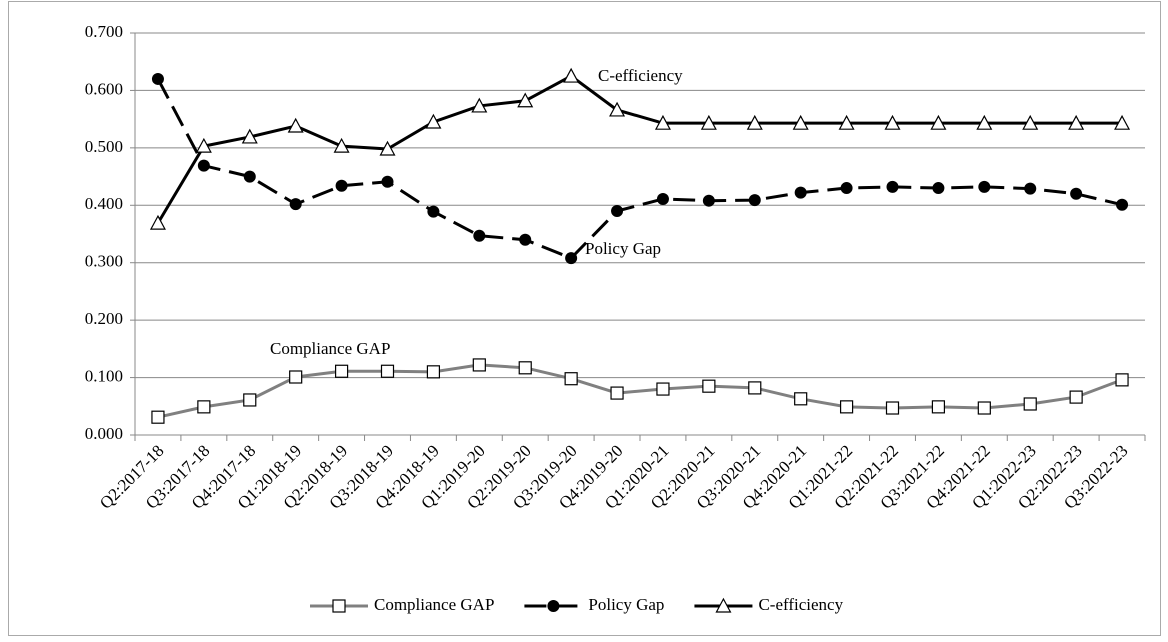  I want to click on annotation: Policy Gap, so click(623, 248).